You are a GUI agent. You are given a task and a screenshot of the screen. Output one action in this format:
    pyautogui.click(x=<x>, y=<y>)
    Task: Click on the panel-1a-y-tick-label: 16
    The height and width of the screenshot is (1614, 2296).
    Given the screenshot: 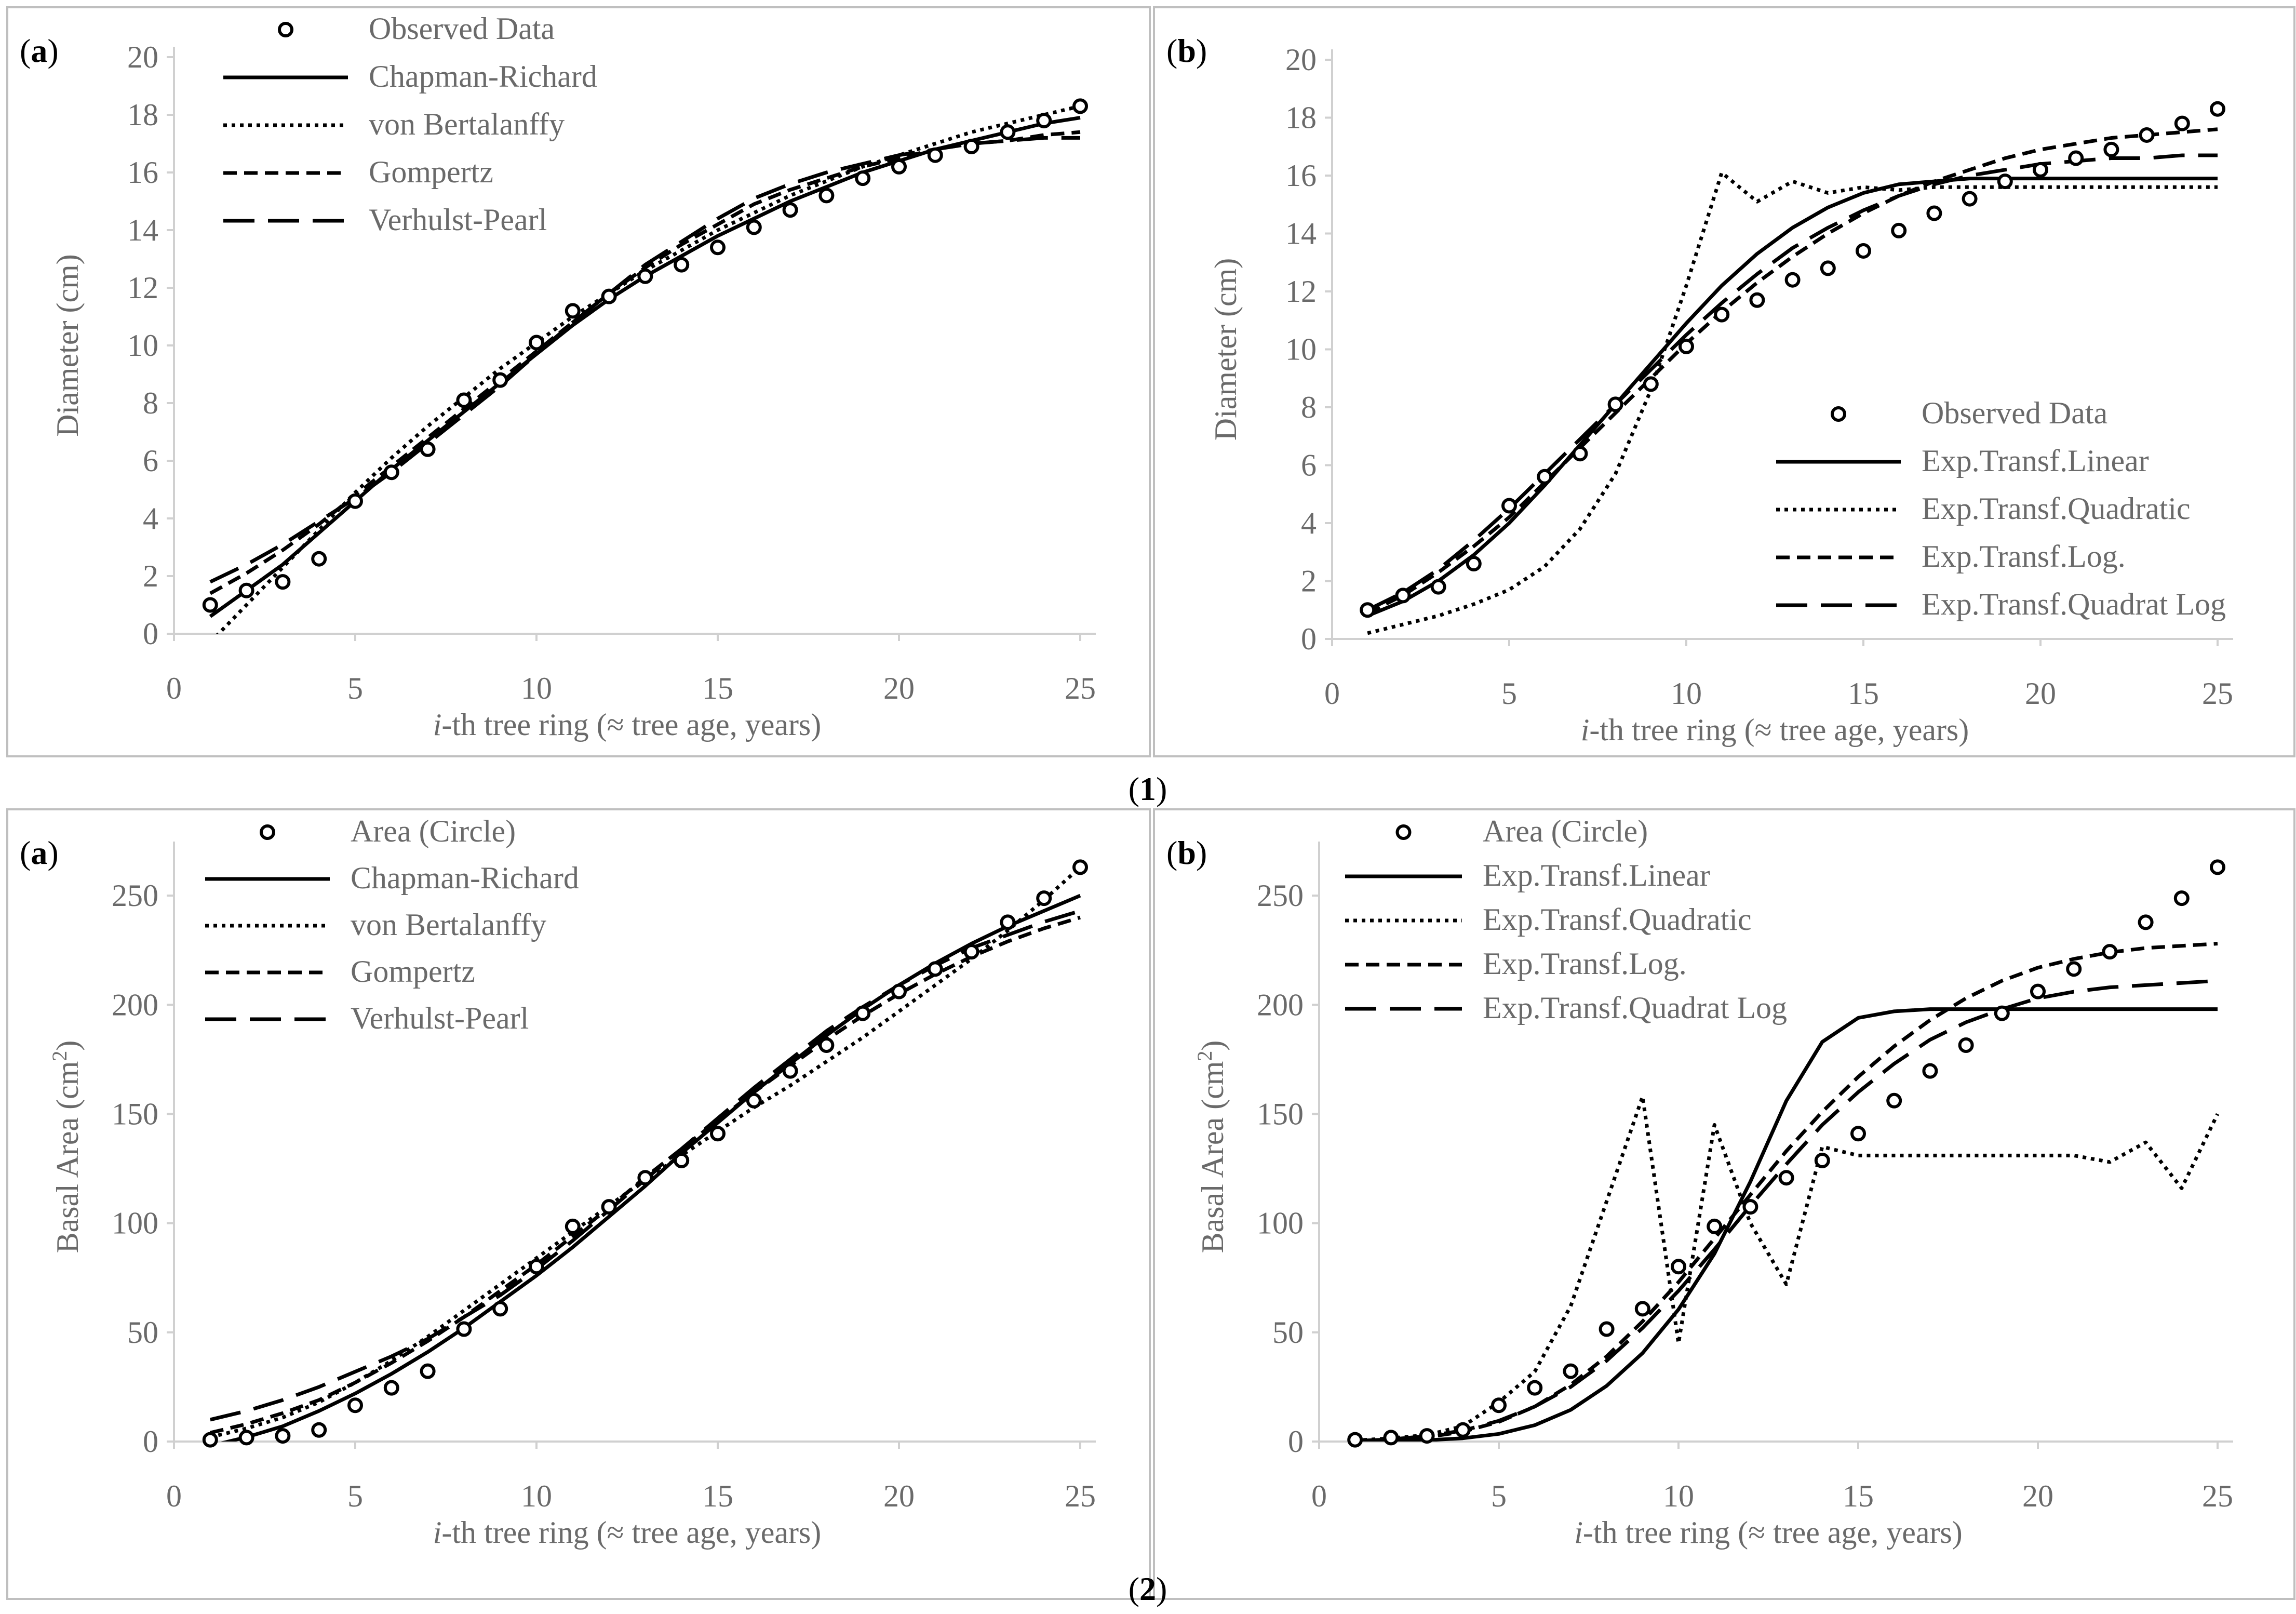 What is the action you would take?
    pyautogui.click(x=142, y=172)
    